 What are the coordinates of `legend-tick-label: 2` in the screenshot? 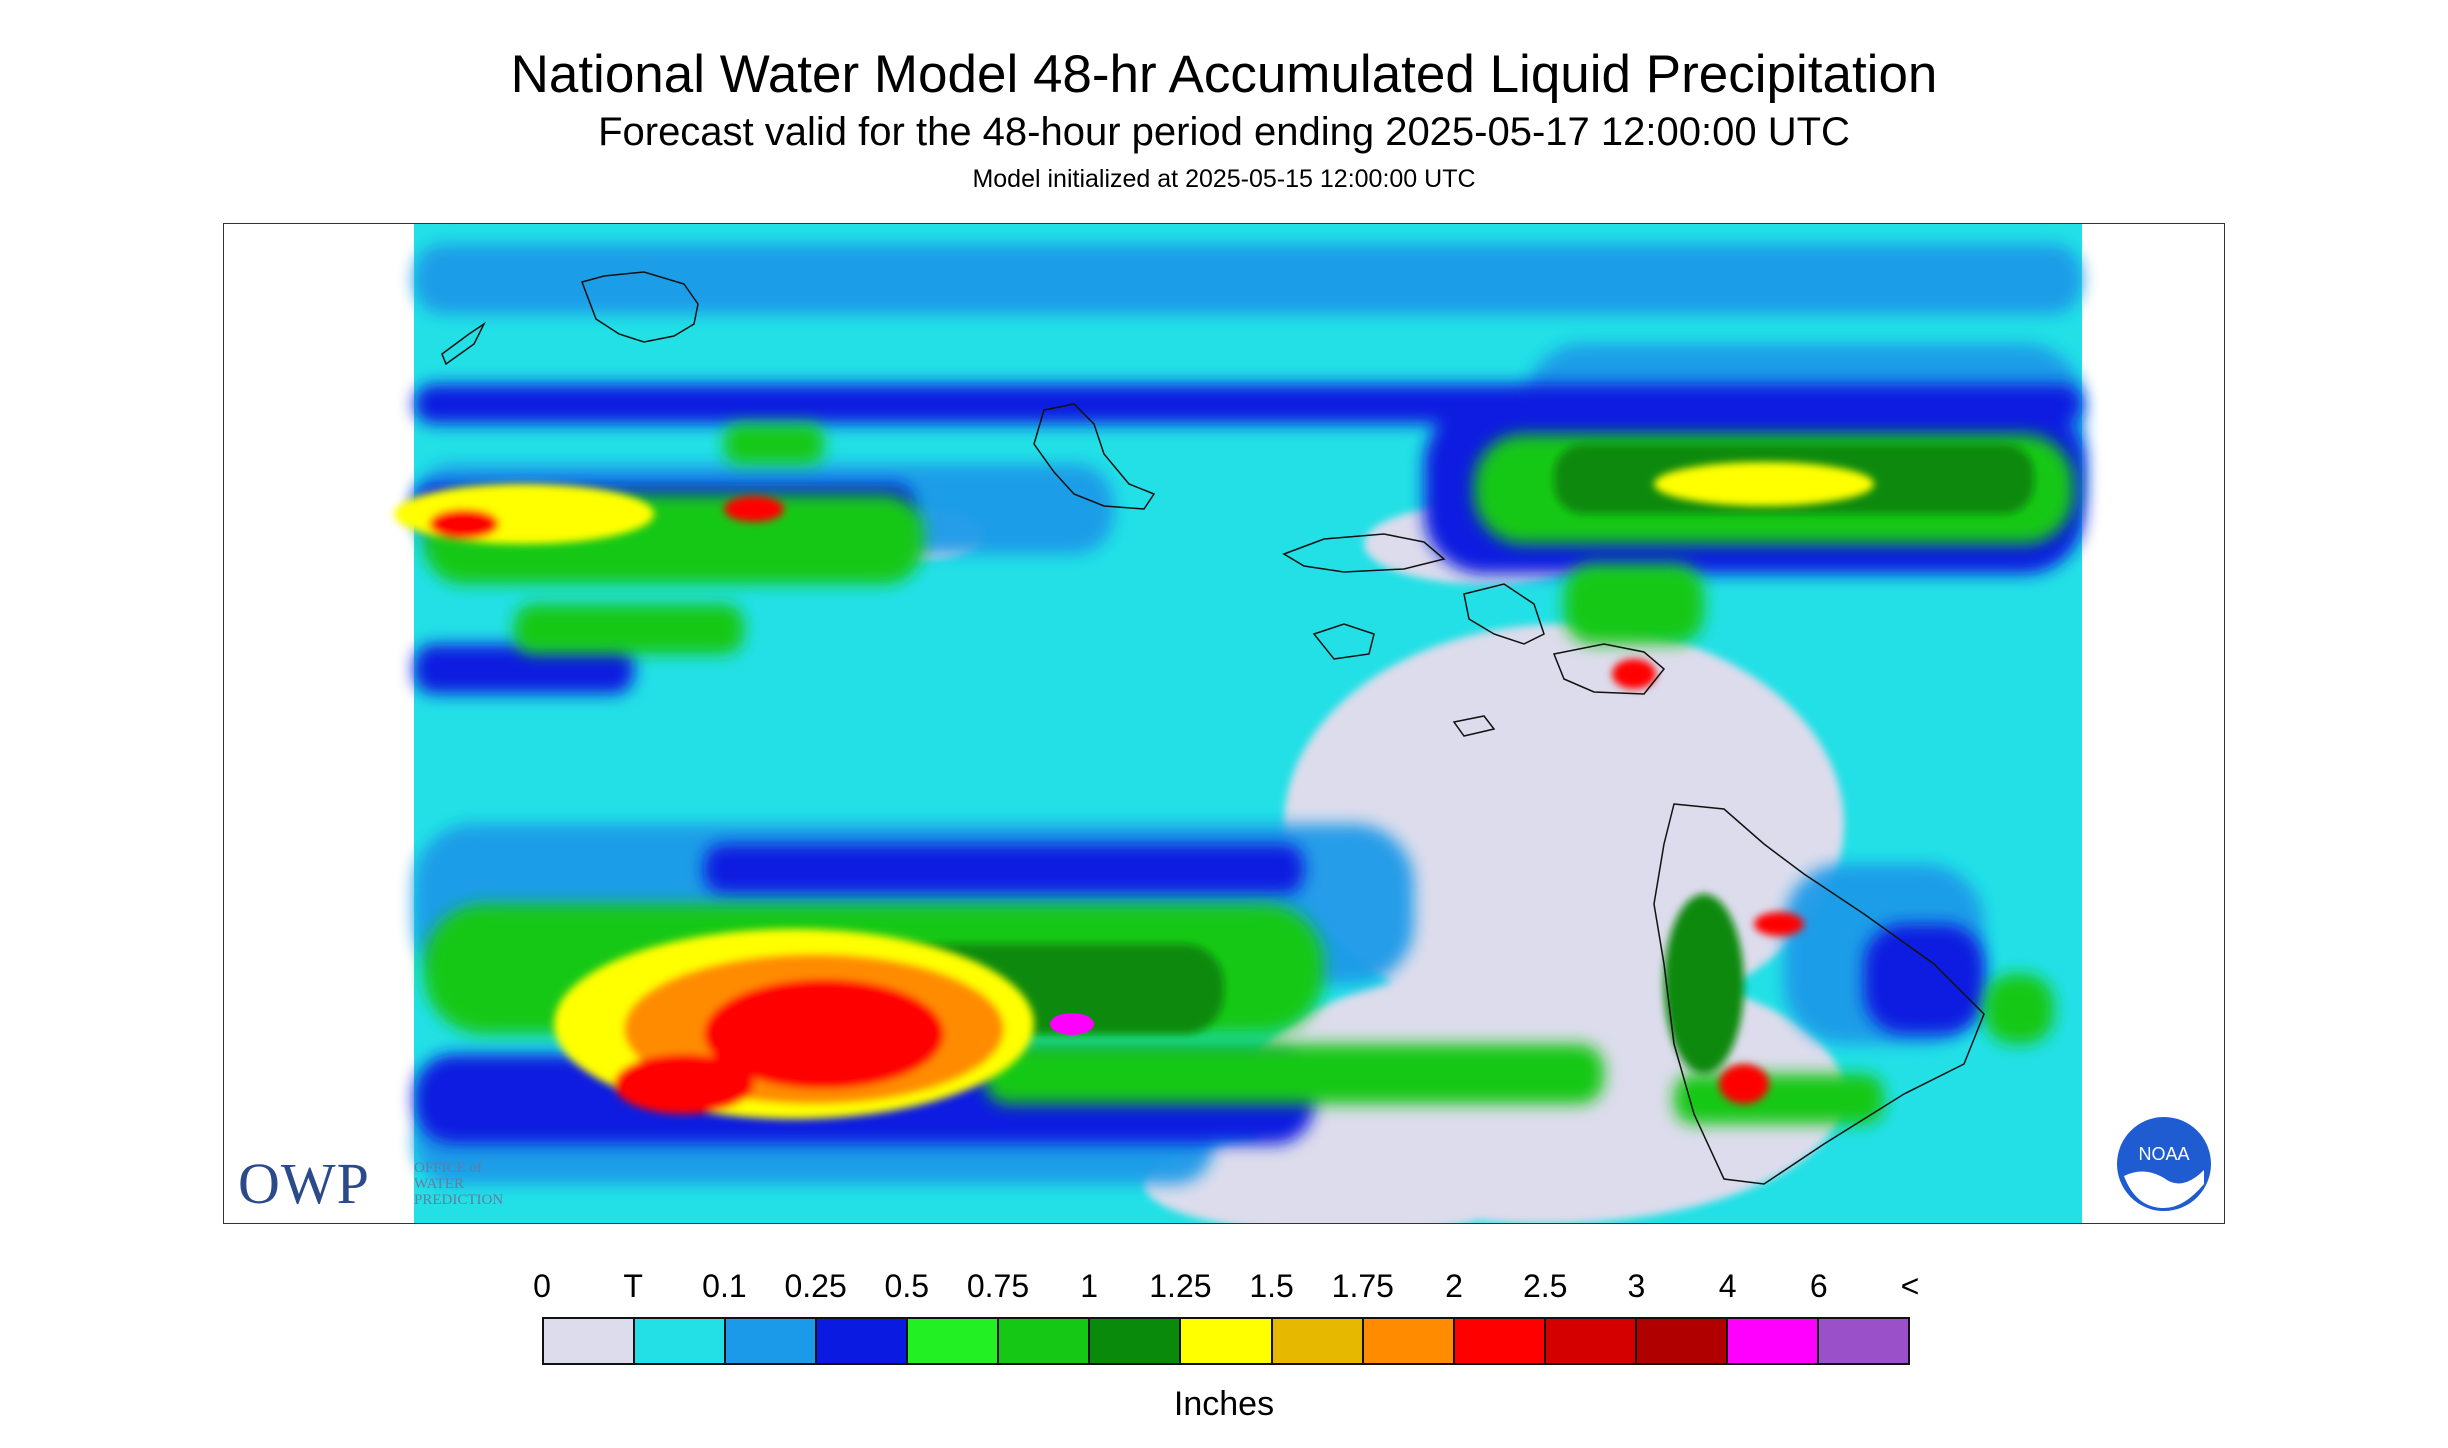 It's located at (1454, 1286).